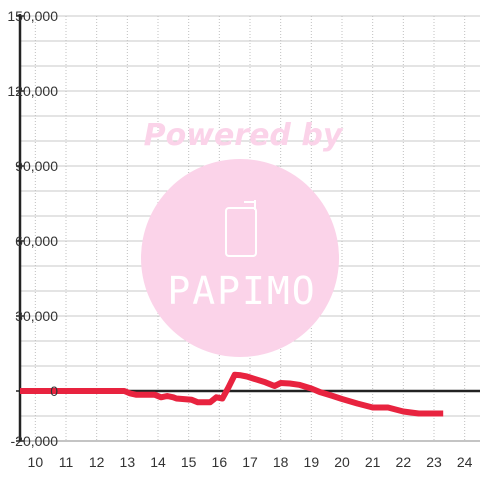  Describe the element at coordinates (244, 135) in the screenshot. I see `watermark-text: Powered by` at that location.